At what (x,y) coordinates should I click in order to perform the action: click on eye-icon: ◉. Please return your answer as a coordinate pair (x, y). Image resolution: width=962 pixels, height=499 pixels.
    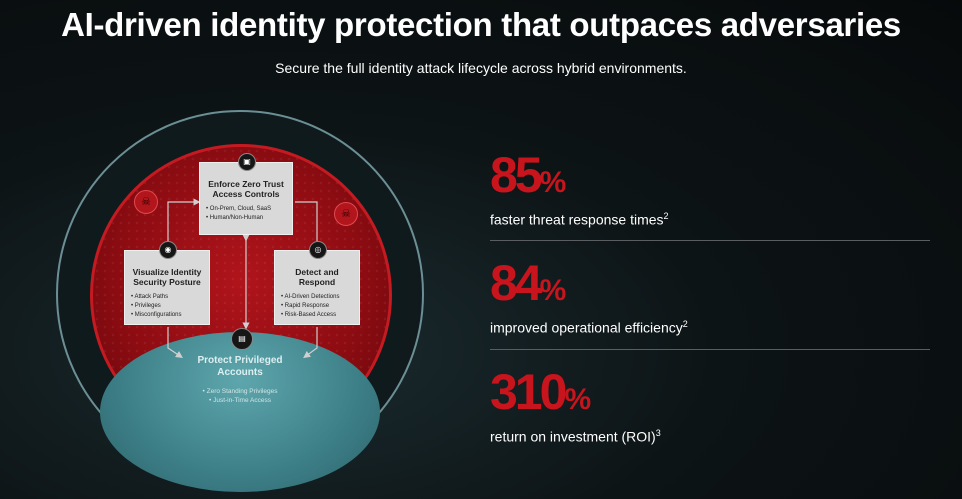
    Looking at the image, I should click on (168, 250).